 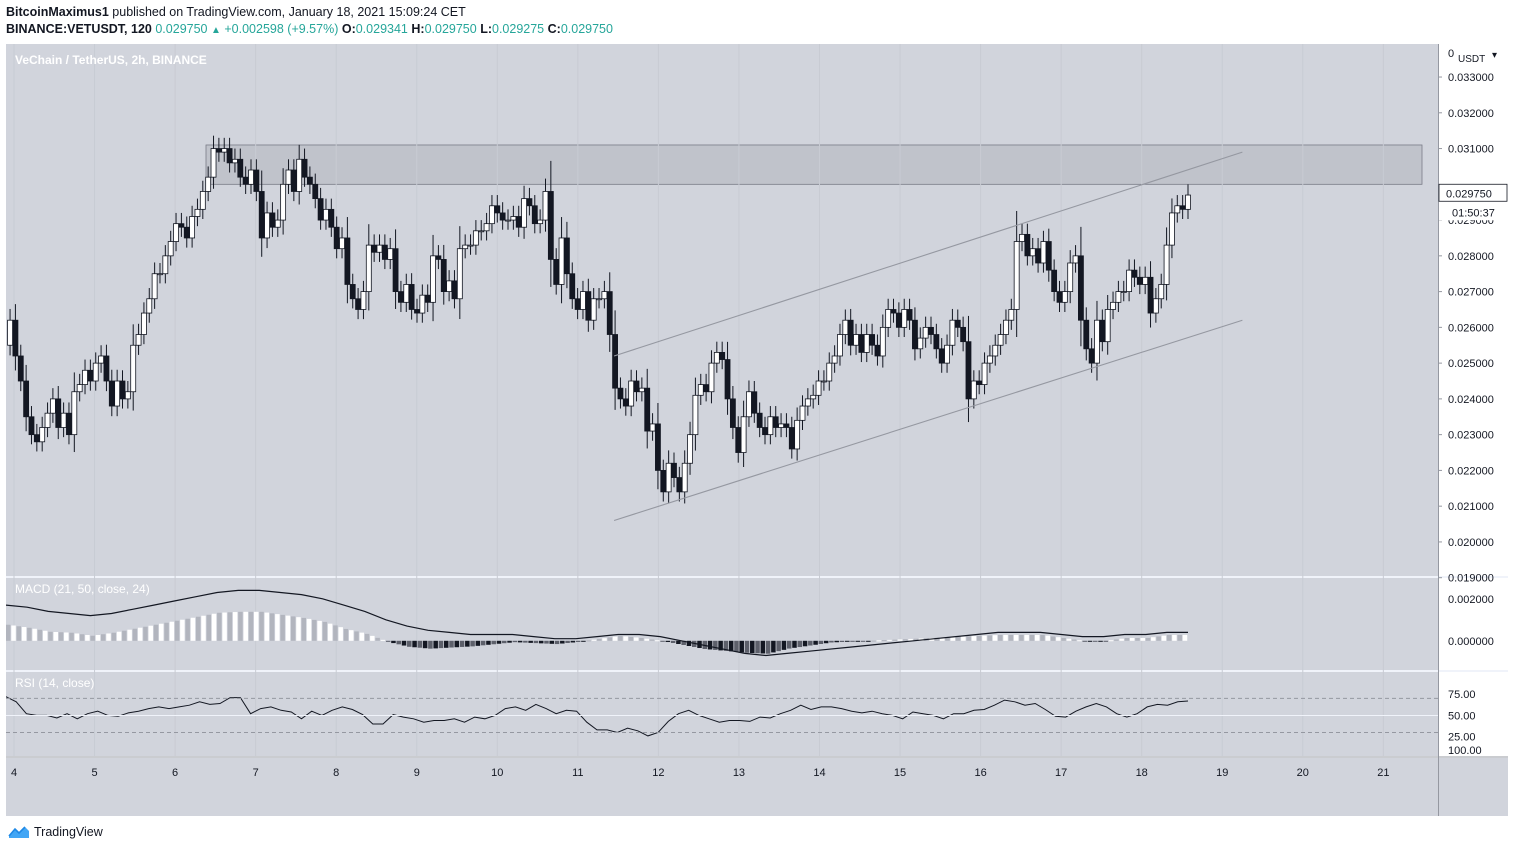 What do you see at coordinates (1462, 738) in the screenshot?
I see `rsi-tick-label: 25.00` at bounding box center [1462, 738].